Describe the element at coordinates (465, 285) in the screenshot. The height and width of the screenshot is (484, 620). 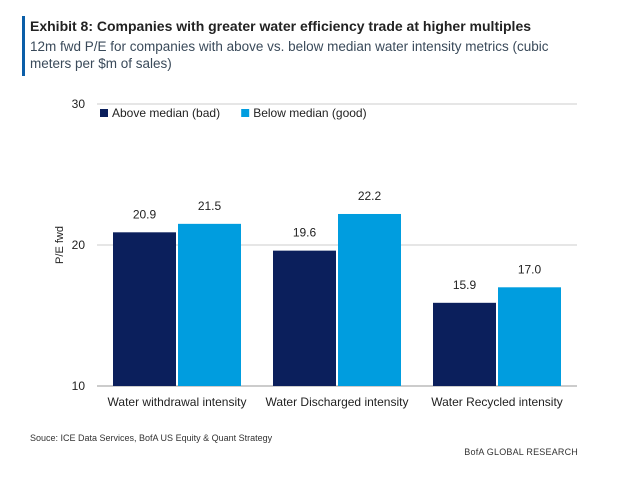
I see `data-label: 15.9` at that location.